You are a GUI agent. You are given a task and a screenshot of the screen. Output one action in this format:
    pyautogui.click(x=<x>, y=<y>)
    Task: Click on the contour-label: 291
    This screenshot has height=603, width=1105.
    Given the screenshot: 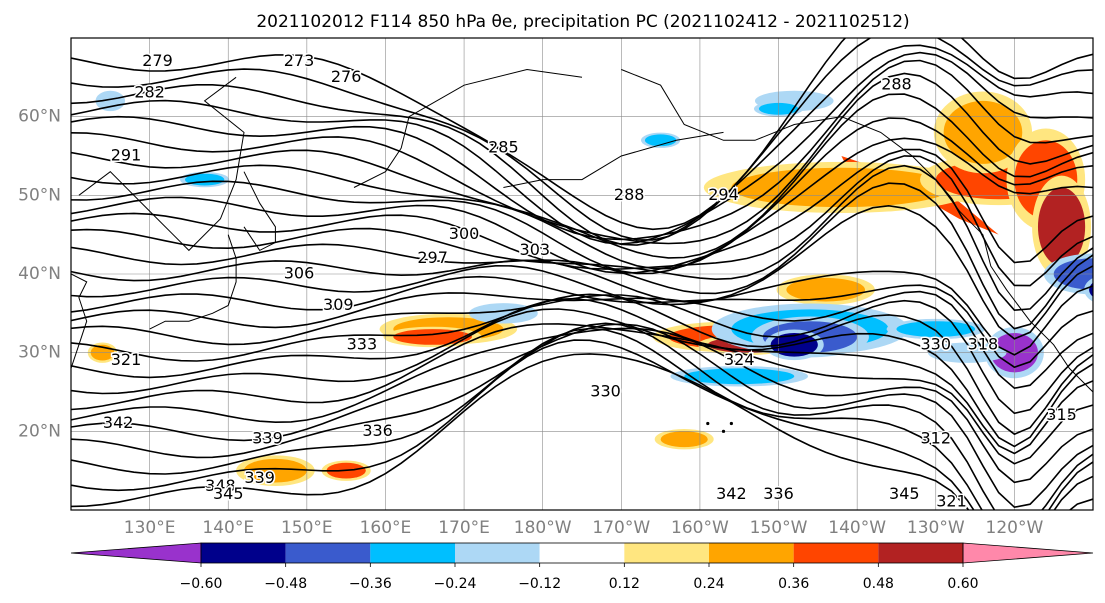 What is the action you would take?
    pyautogui.click(x=126, y=155)
    